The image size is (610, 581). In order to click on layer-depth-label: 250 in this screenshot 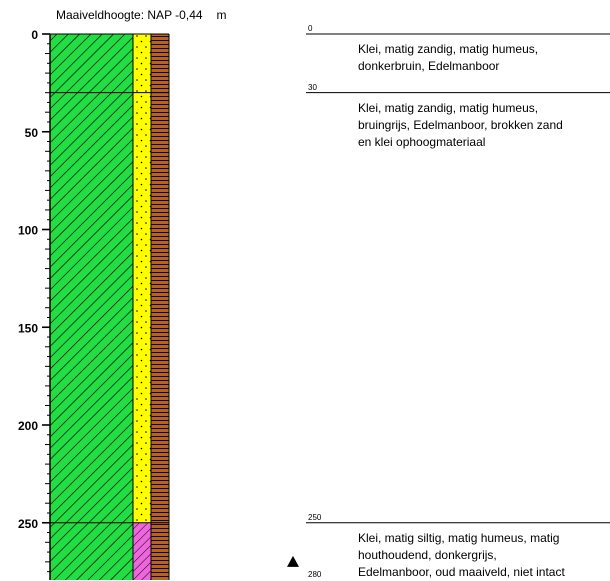, I will do `click(315, 517)`.